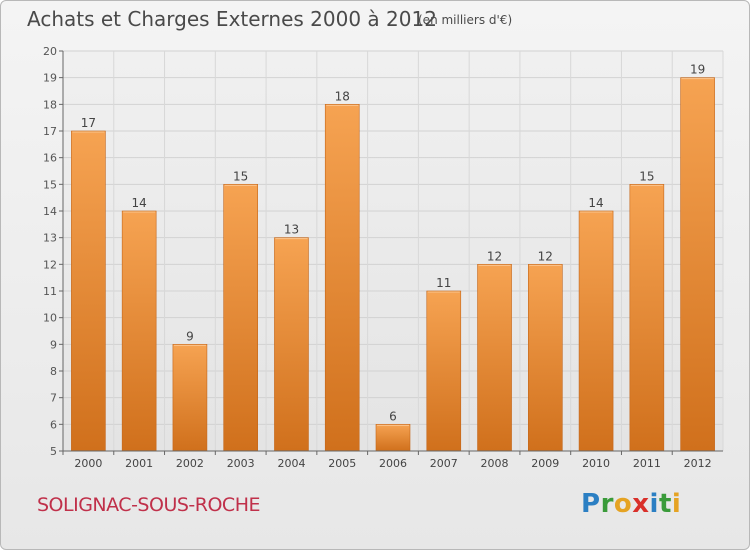  What do you see at coordinates (342, 96) in the screenshot?
I see `data-label: 18` at bounding box center [342, 96].